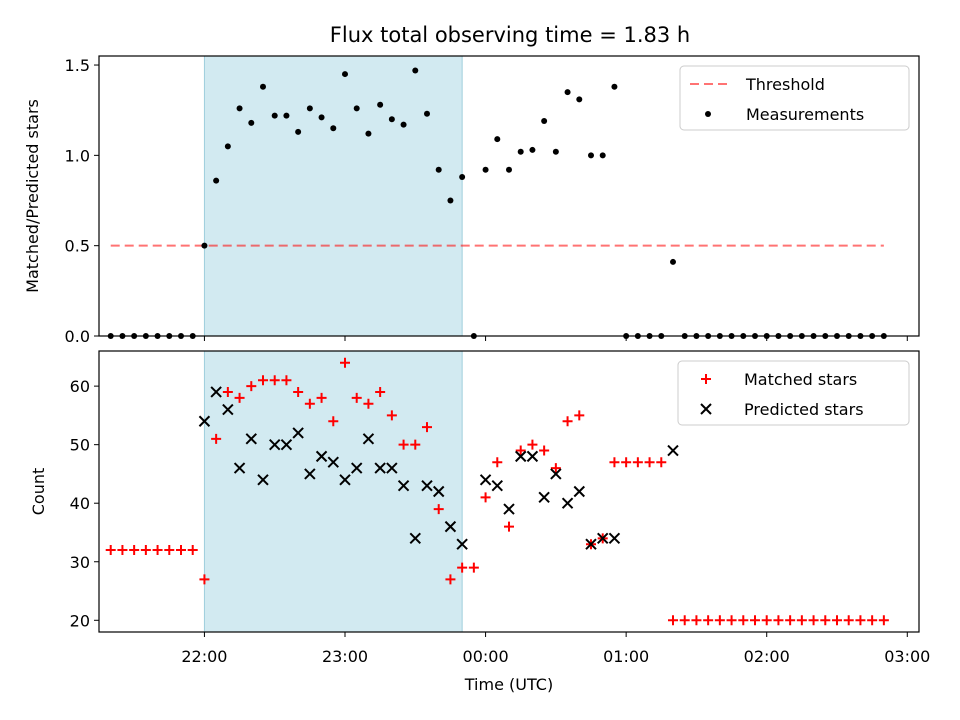 Image resolution: width=960 pixels, height=720 pixels. What do you see at coordinates (77, 155) in the screenshot?
I see `y-tick-label: 1.0` at bounding box center [77, 155].